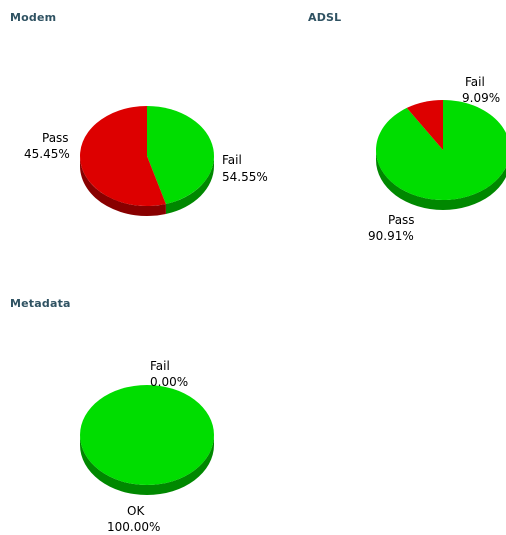 This screenshot has height=535, width=506. What do you see at coordinates (47, 154) in the screenshot?
I see `modem-pass-value: 45.45%` at bounding box center [47, 154].